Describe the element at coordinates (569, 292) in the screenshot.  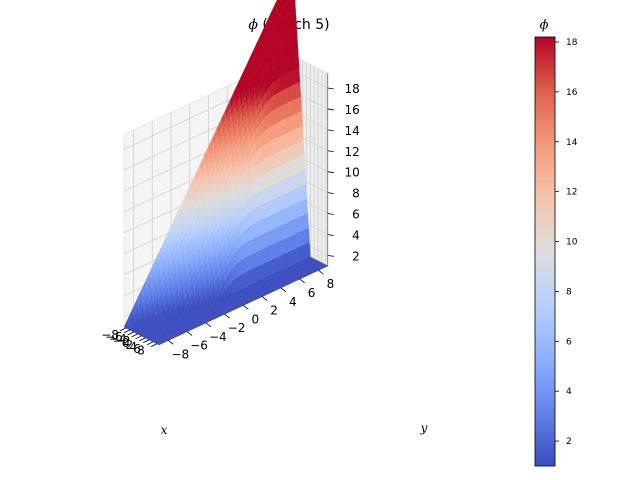
I see `colorbar-tick-label: 8` at that location.